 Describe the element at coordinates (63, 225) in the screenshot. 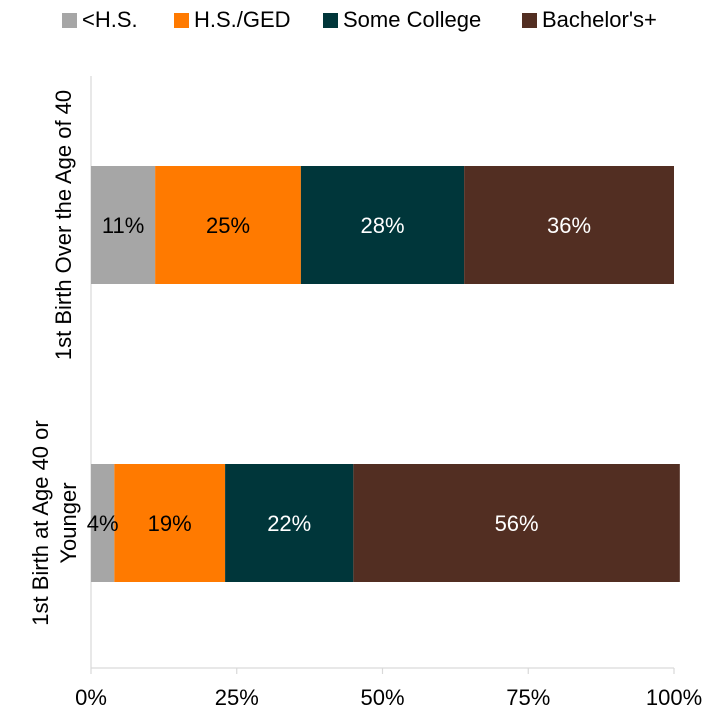

I see `category-label: 1st Birth Over the Age of 40` at that location.